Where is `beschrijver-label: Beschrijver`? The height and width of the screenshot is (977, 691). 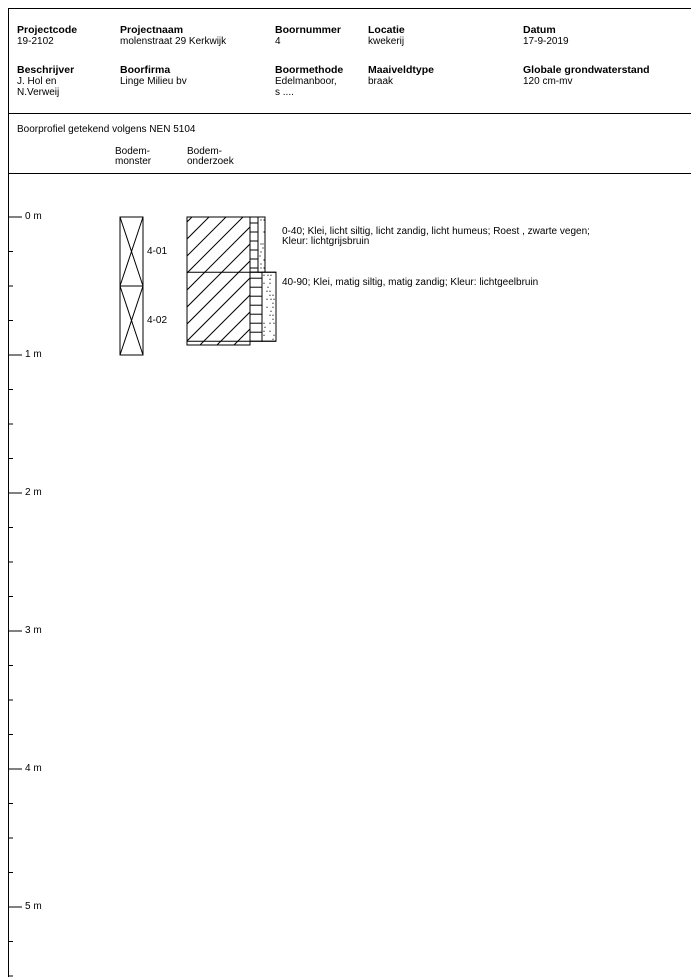 beschrijver-label: Beschrijver is located at coordinates (46, 70).